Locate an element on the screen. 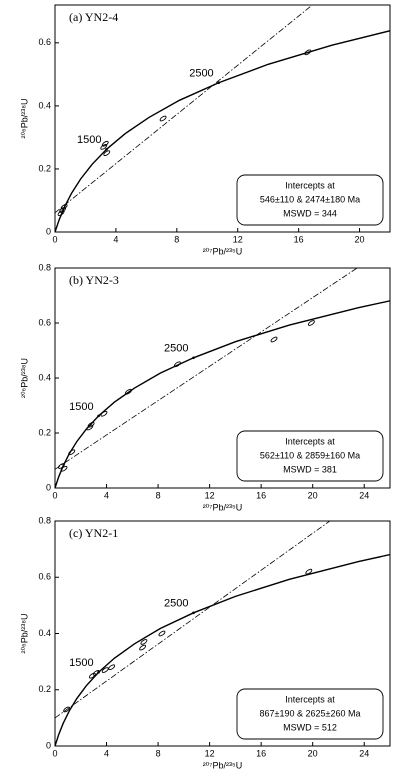 The width and height of the screenshot is (406, 783). legend-text: 867±190 & 2625±260 Ma is located at coordinates (310, 713).